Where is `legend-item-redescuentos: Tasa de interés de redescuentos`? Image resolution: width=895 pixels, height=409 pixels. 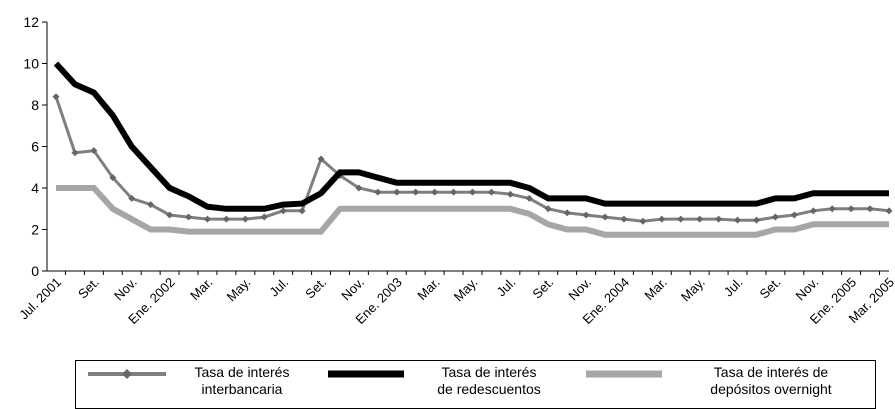
legend-item-redescuentos: Tasa de interés de redescuentos is located at coordinates (458, 384).